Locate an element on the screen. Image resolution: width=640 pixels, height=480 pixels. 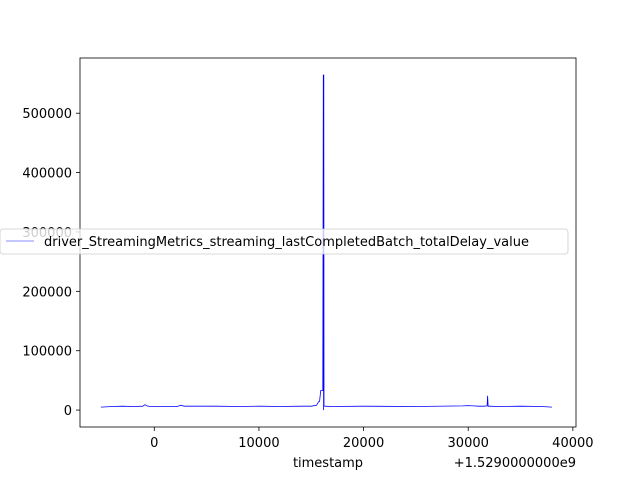
x-axis: 0 10000 20000 30000 40000 is located at coordinates (372, 439).